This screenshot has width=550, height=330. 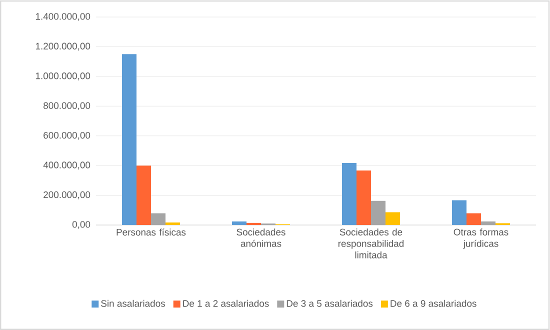 What do you see at coordinates (226, 303) in the screenshot?
I see `legend-label: De 1 a 2 asalariados` at bounding box center [226, 303].